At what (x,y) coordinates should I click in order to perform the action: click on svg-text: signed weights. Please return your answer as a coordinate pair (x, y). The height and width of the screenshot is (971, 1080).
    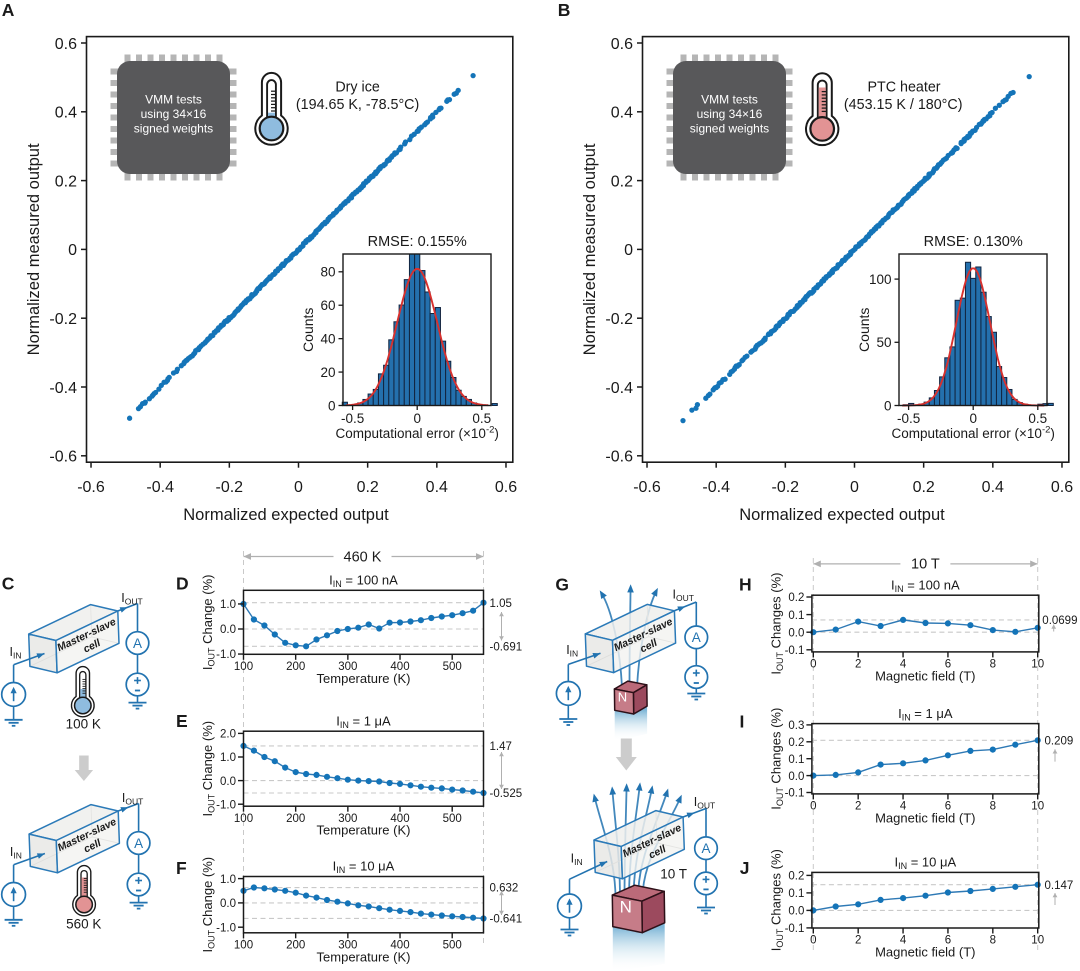
    Looking at the image, I should click on (173, 129).